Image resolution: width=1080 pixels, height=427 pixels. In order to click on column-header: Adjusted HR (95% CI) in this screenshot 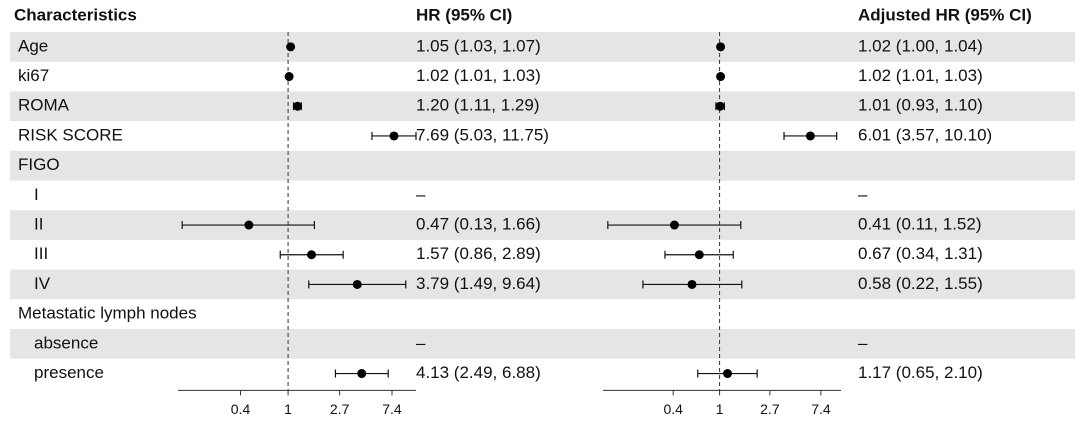, I will do `click(945, 14)`.